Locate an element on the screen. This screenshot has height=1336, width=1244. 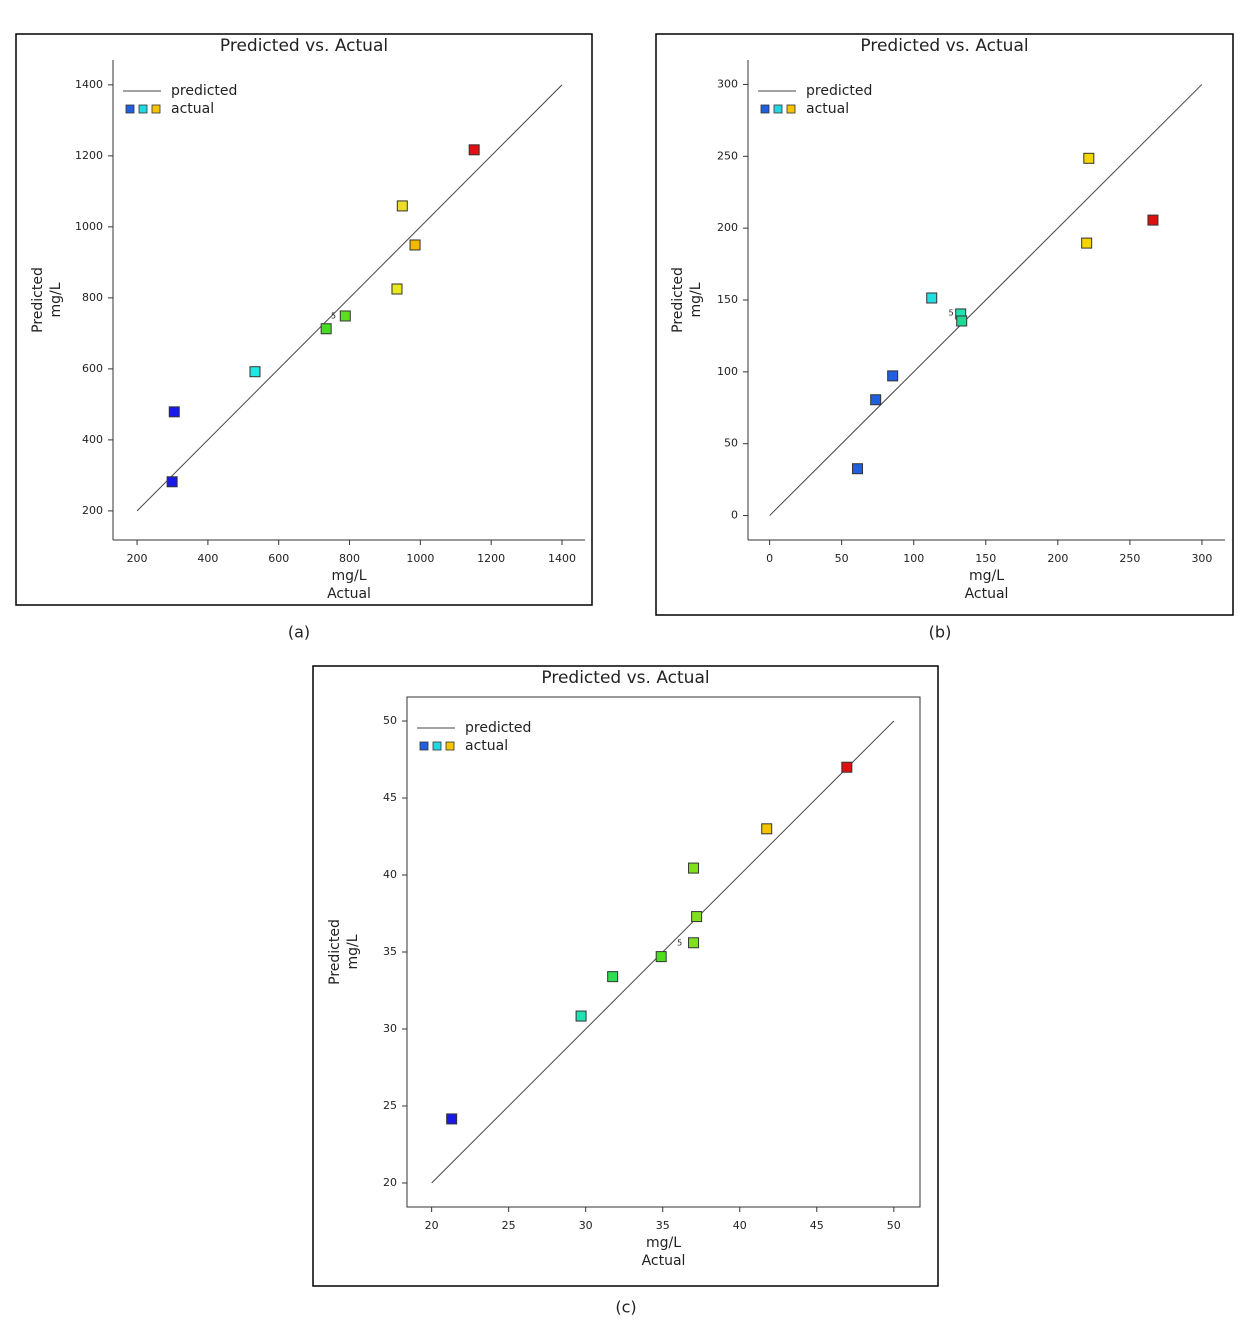
x-tick-label: 40 is located at coordinates (740, 1225).